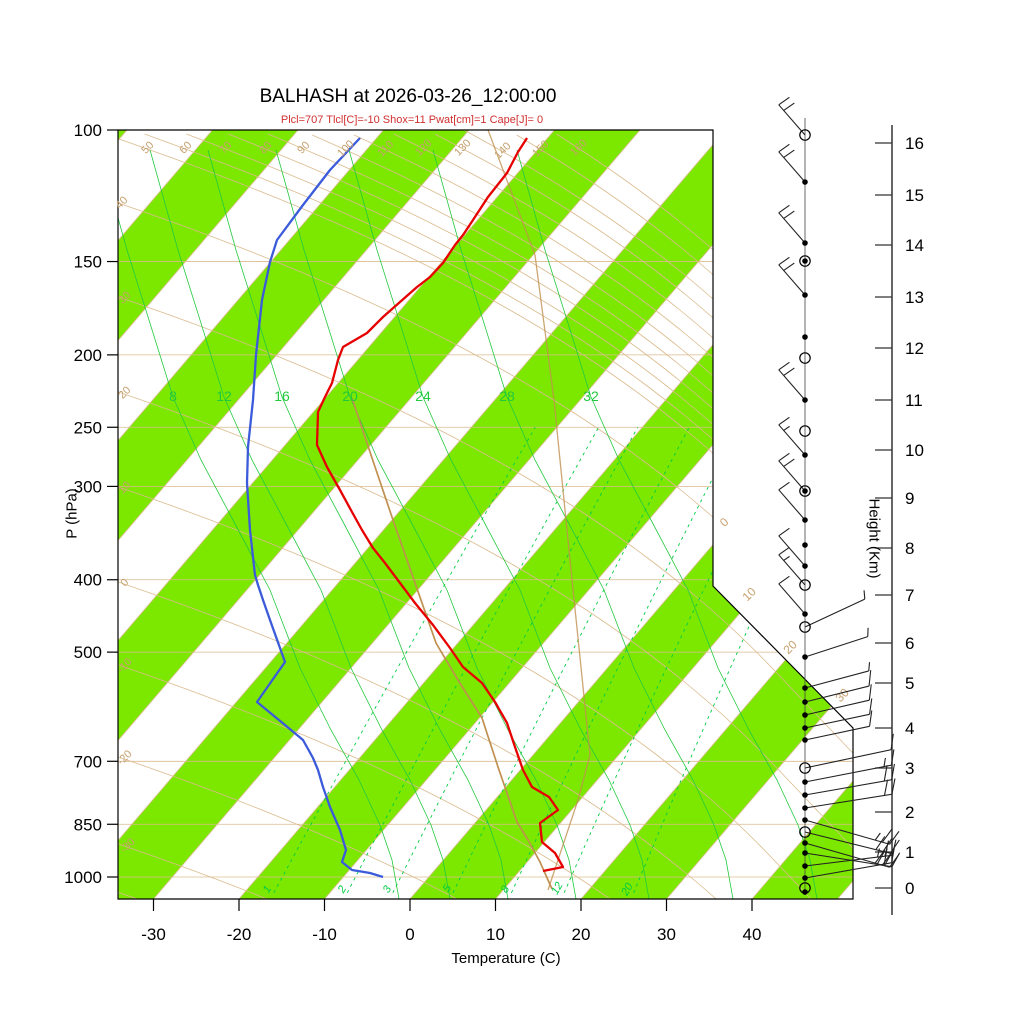 The width and height of the screenshot is (1024, 1024). What do you see at coordinates (914, 297) in the screenshot?
I see `svg-text: 13` at bounding box center [914, 297].